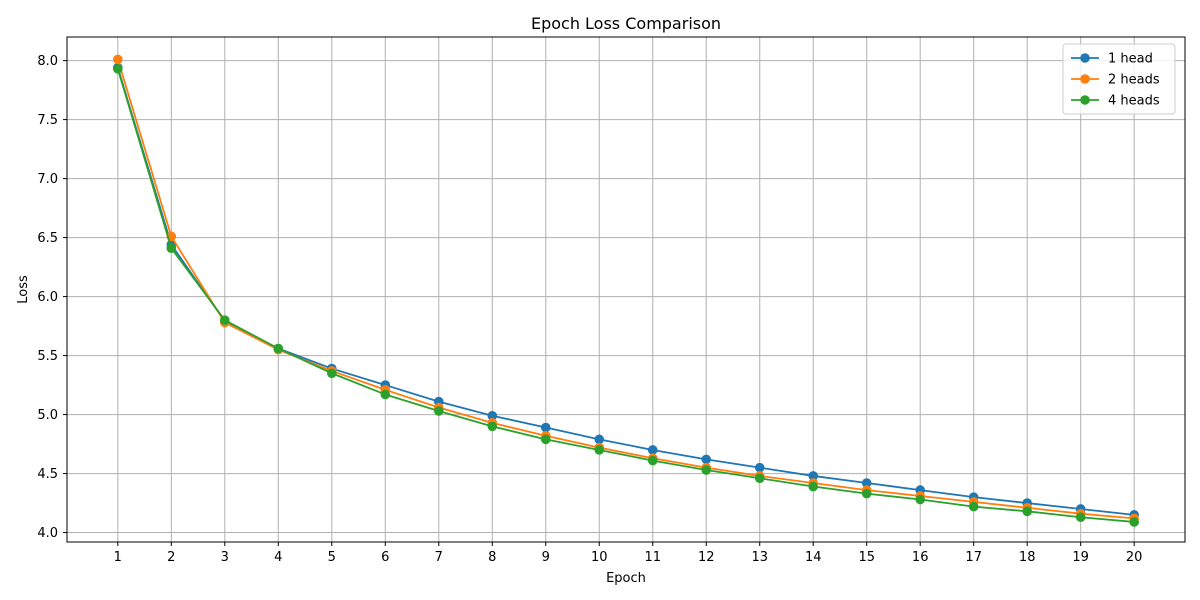 The width and height of the screenshot is (1200, 600). I want to click on y-tick-label: 5.0, so click(47, 415).